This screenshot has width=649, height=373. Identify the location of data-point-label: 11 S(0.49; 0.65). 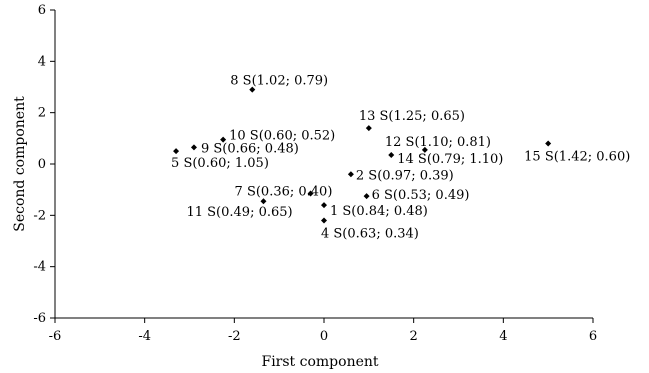
(239, 212).